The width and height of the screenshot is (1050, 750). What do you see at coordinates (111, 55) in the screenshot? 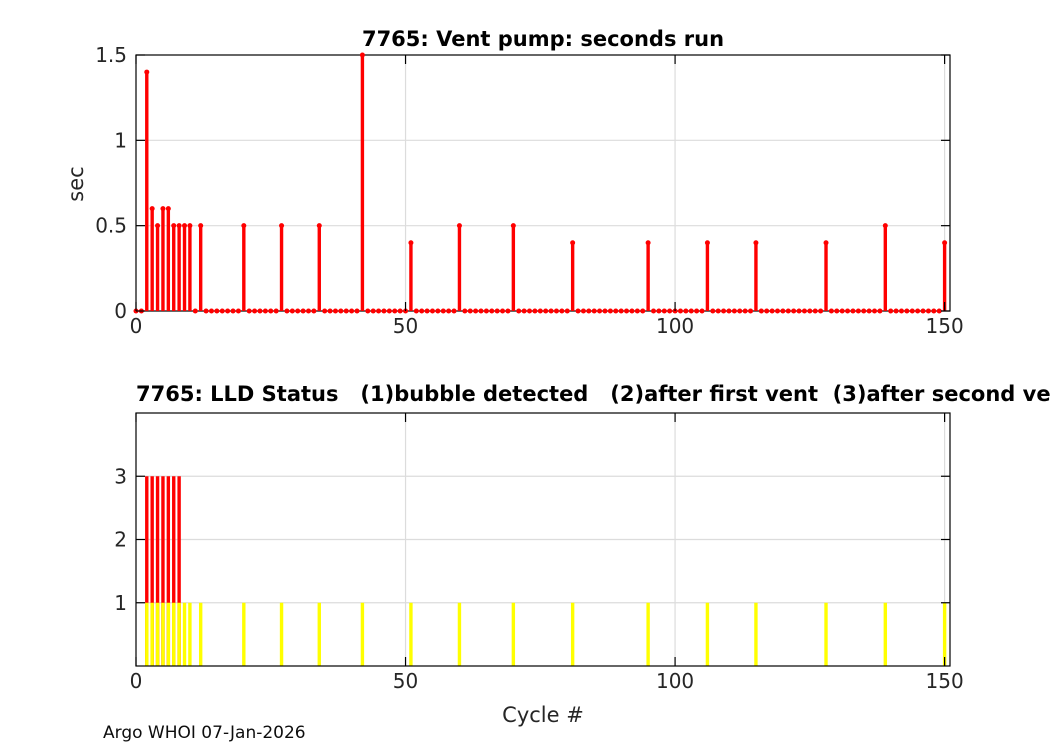
I see `y-tick-label: 1.5` at bounding box center [111, 55].